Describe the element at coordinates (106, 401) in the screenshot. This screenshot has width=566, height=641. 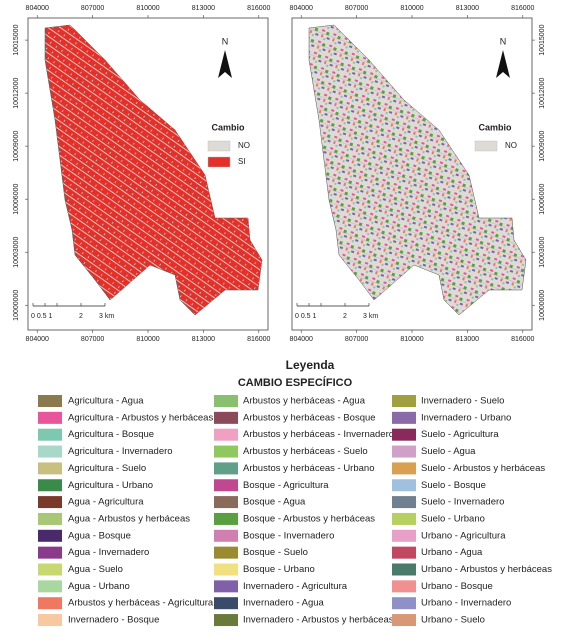
I see `legend-label: Agricultura - Agua` at that location.